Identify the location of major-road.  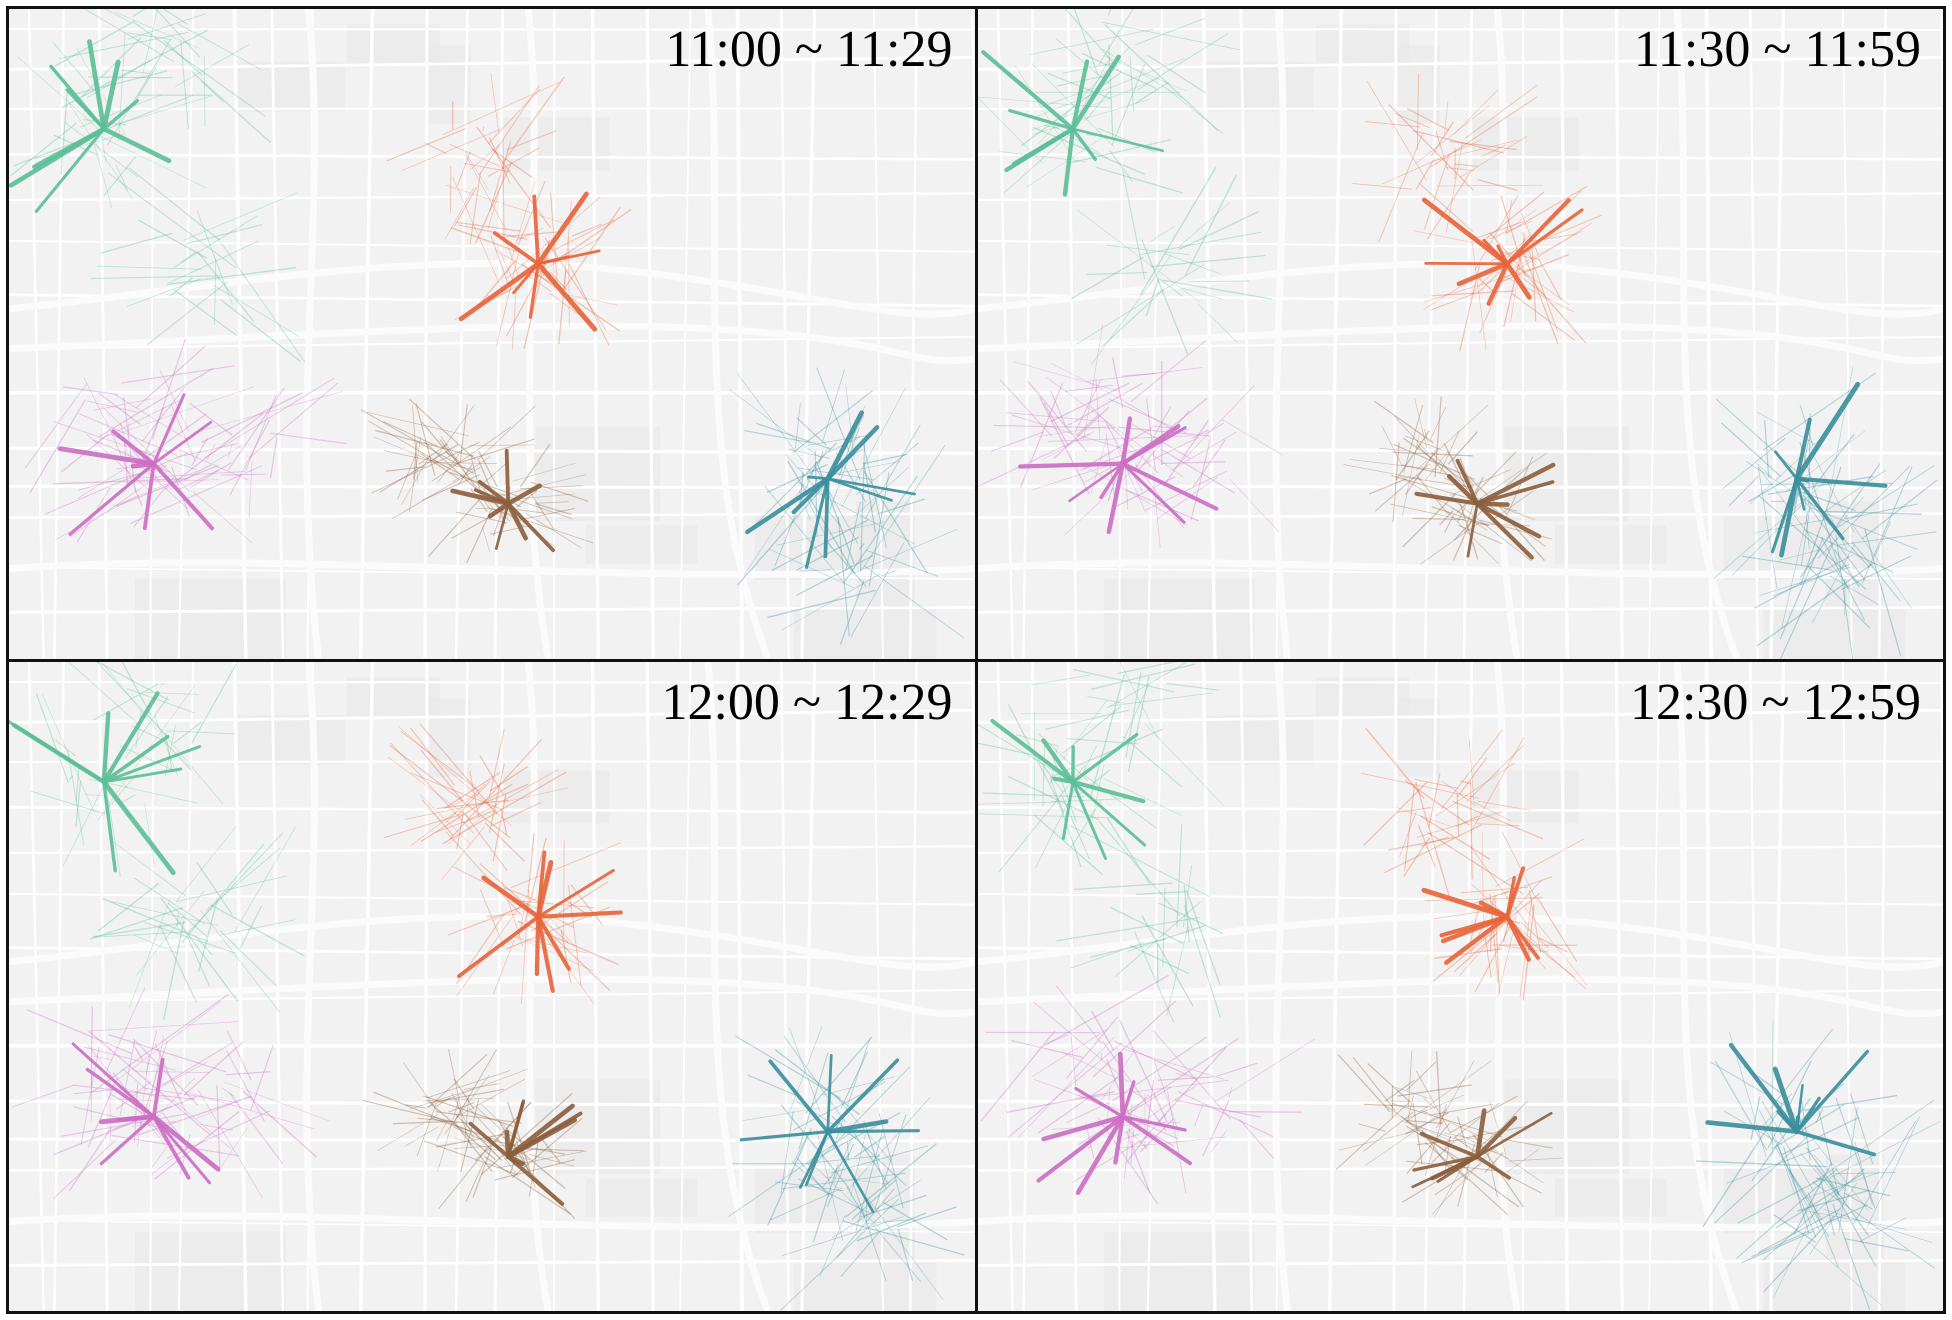
(492, 288).